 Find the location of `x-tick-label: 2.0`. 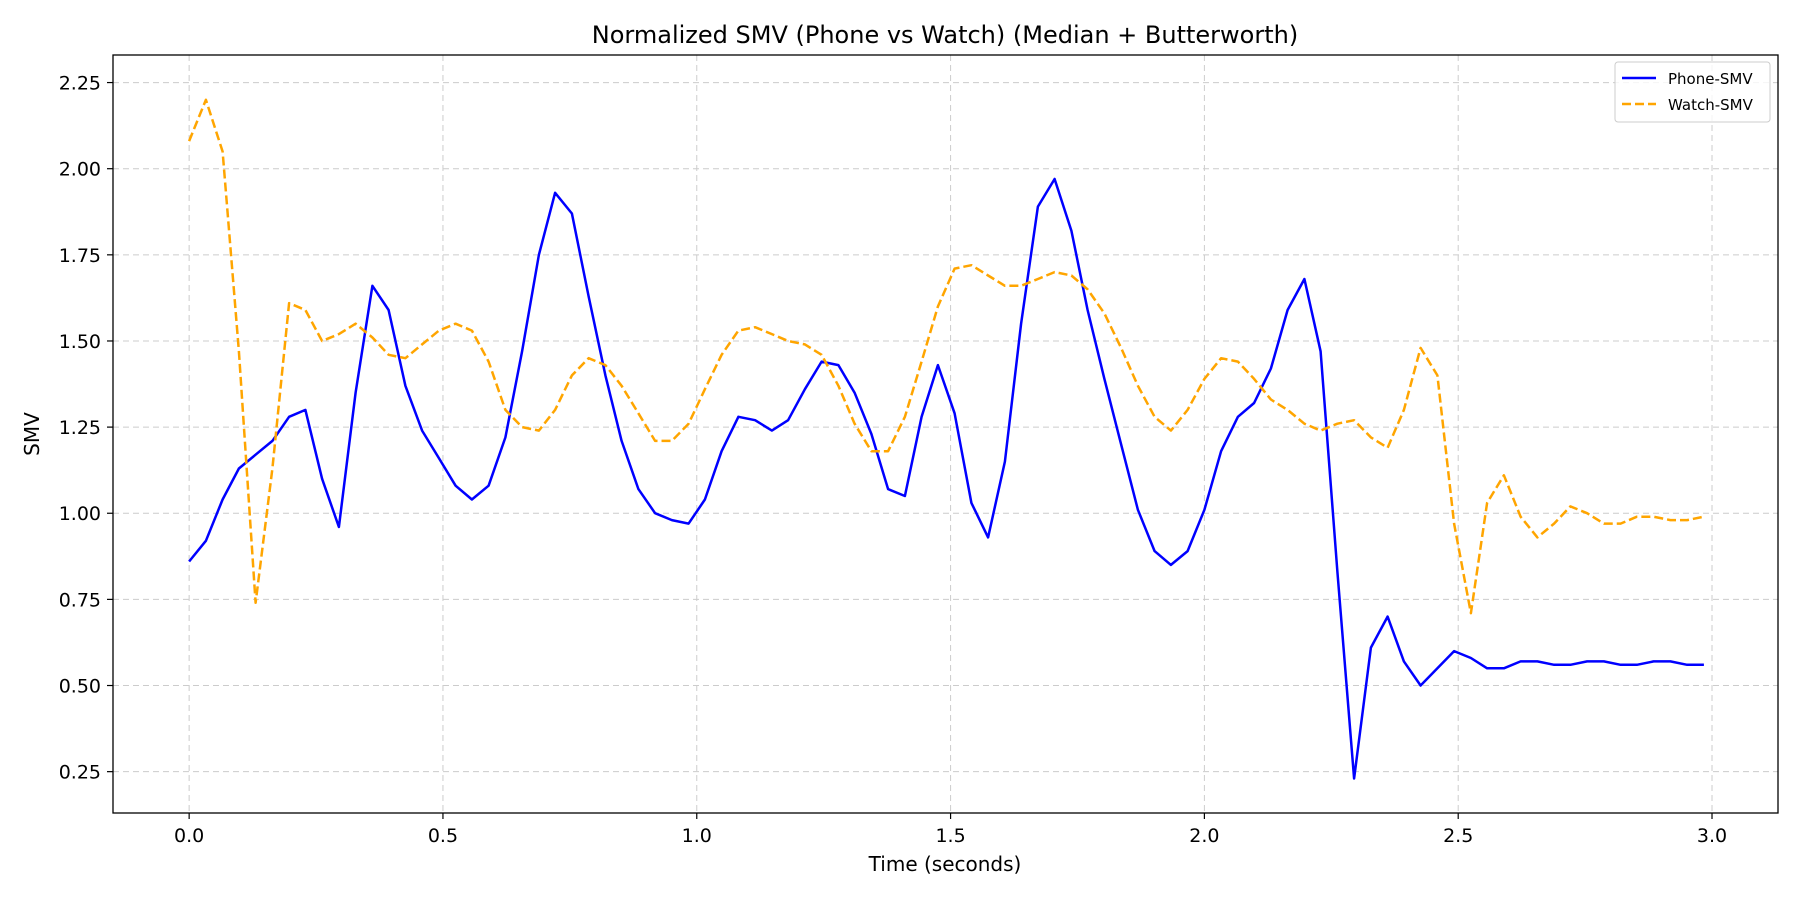

x-tick-label: 2.0 is located at coordinates (1204, 836).